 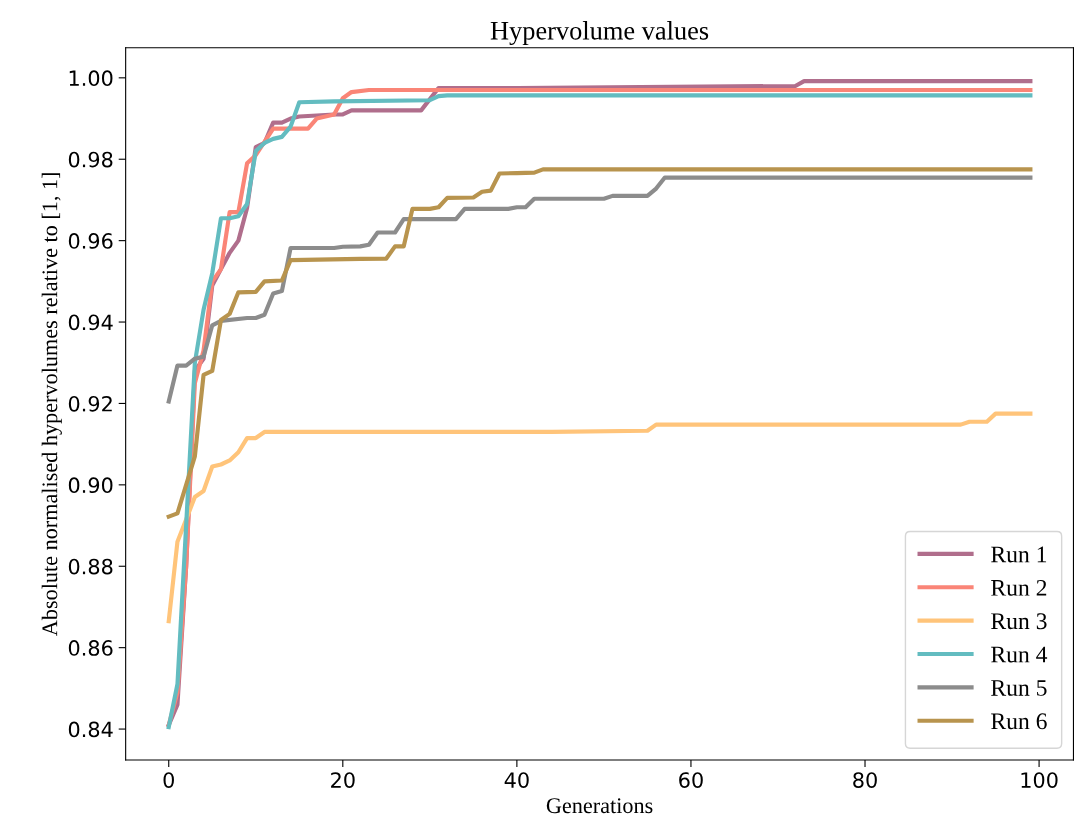 What do you see at coordinates (343, 780) in the screenshot?
I see `x-tick-label: 20` at bounding box center [343, 780].